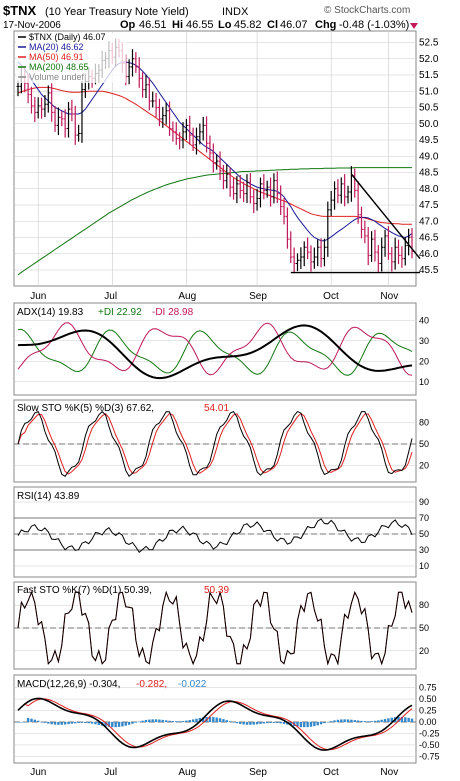 The image size is (460, 781). What do you see at coordinates (424, 534) in the screenshot?
I see `indicator-y-tick-label: 50` at bounding box center [424, 534].